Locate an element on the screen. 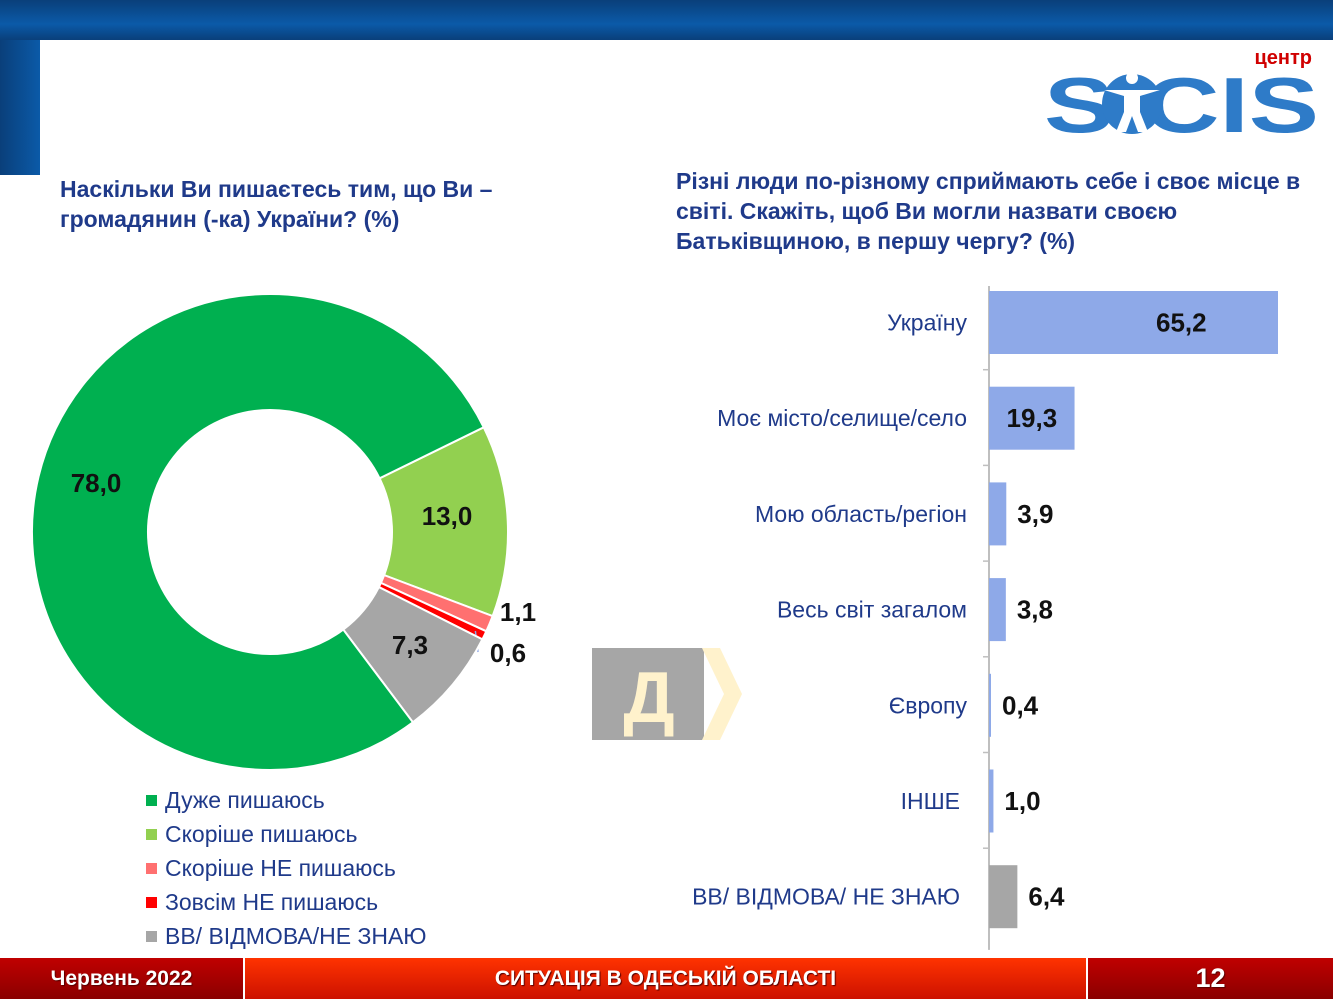  legend-item: Скоріше пишаюсь is located at coordinates (286, 834).